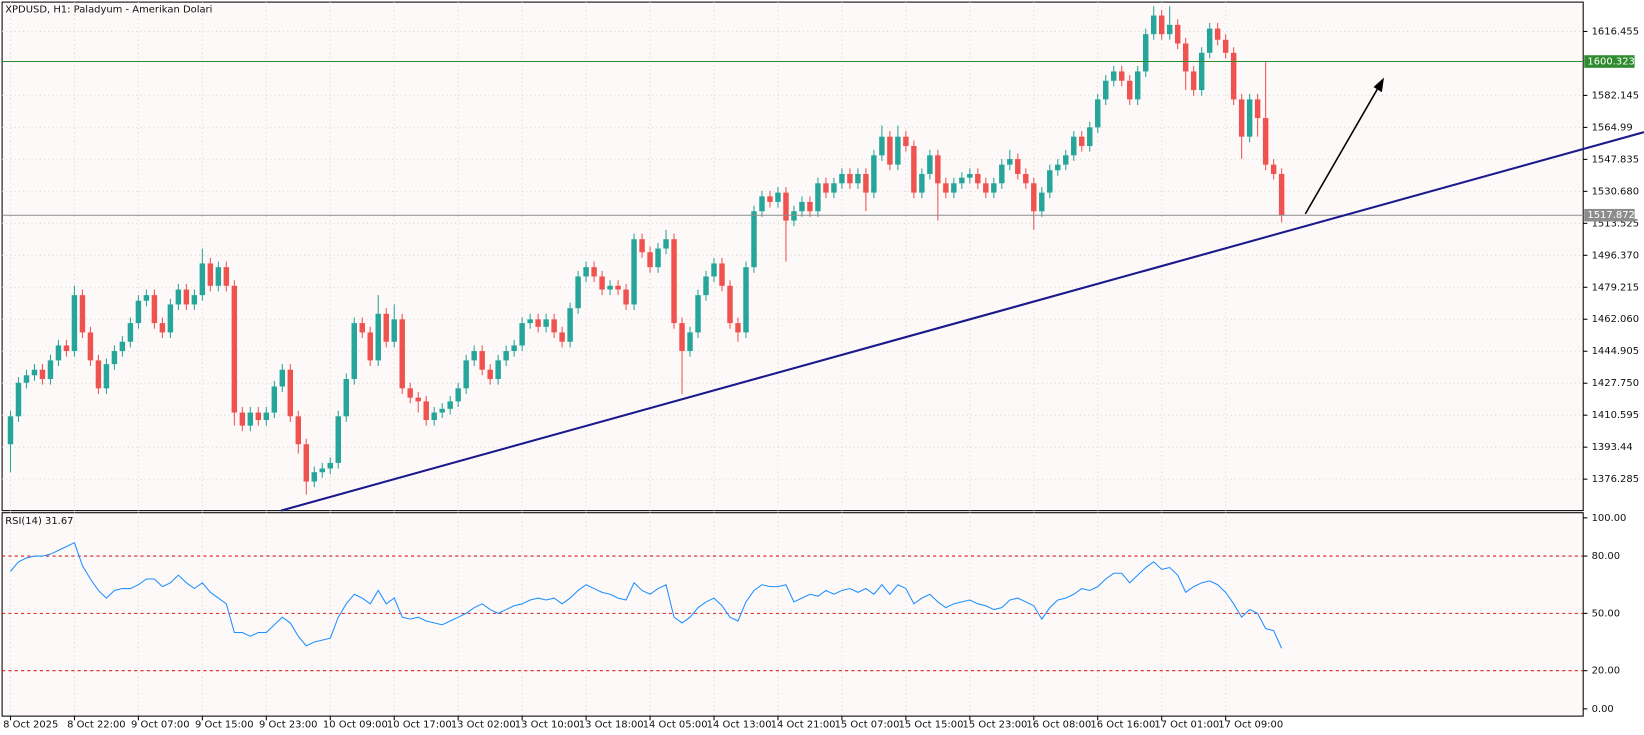 The width and height of the screenshot is (1644, 735). Describe the element at coordinates (1615, 479) in the screenshot. I see `y-tick-label: 1376.285` at that location.